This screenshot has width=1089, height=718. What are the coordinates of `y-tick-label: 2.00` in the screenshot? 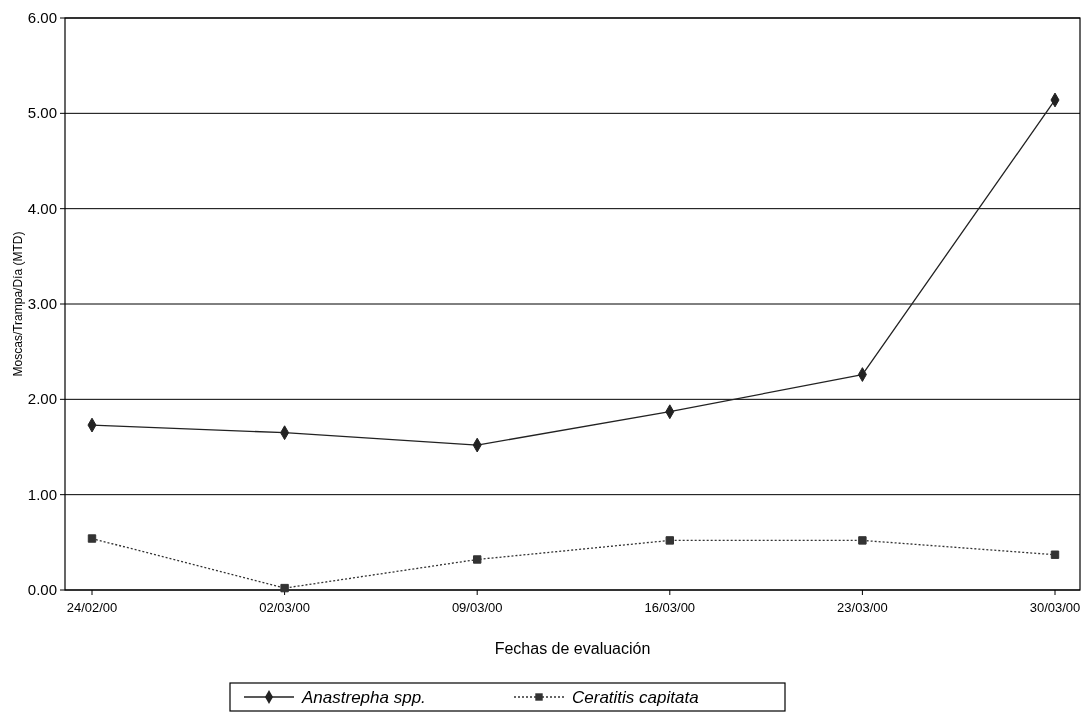 It's located at (42, 399).